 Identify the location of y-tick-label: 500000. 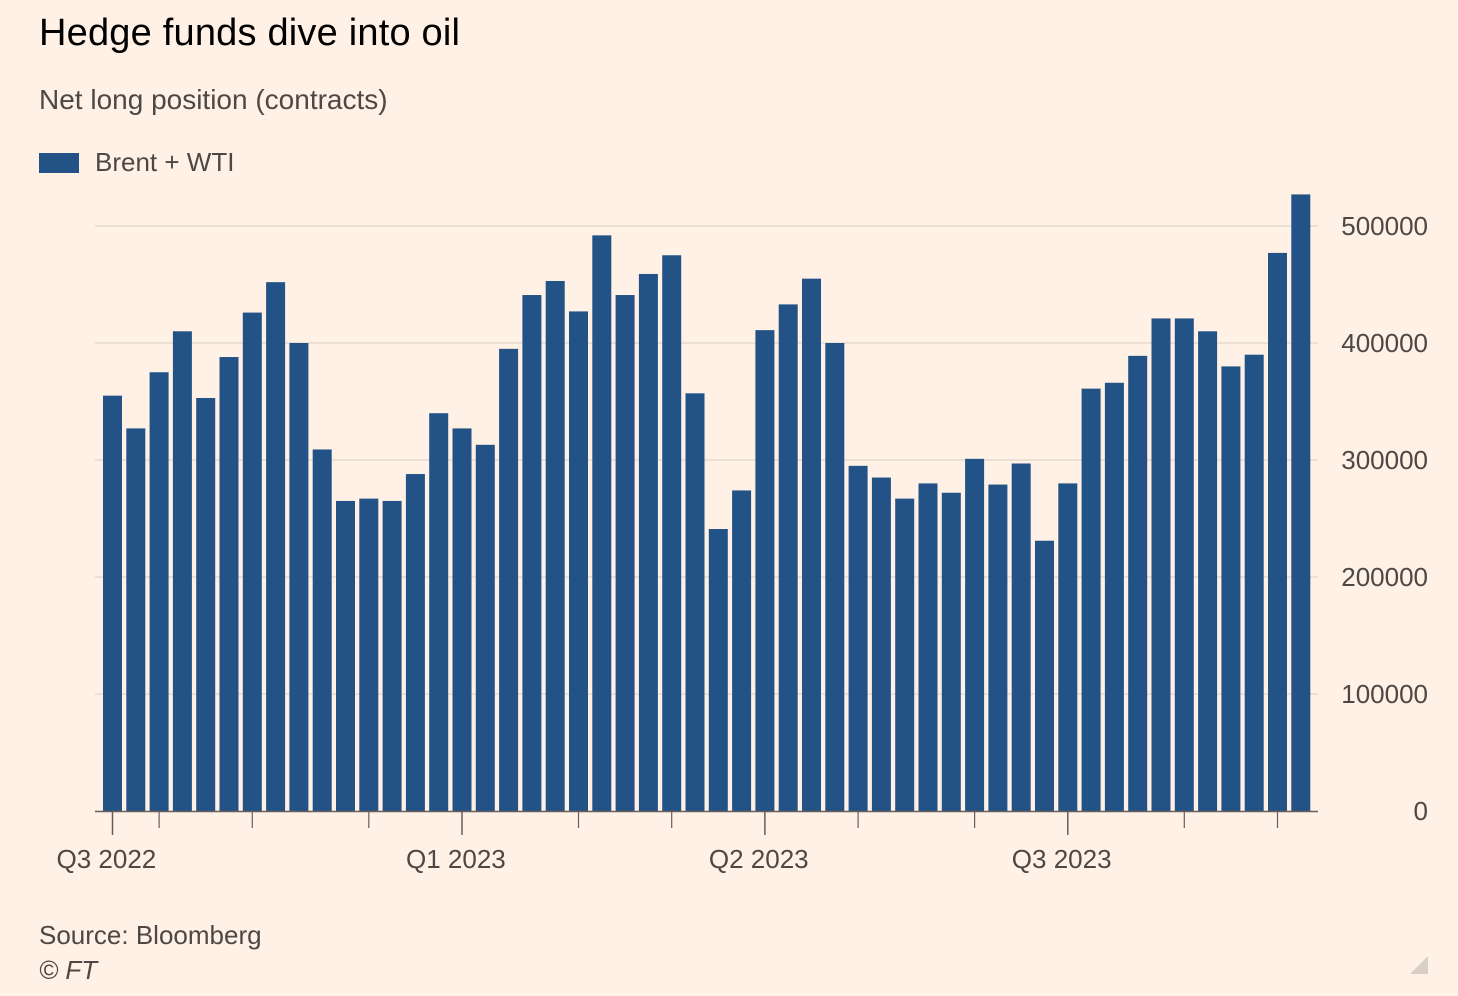
(1384, 226).